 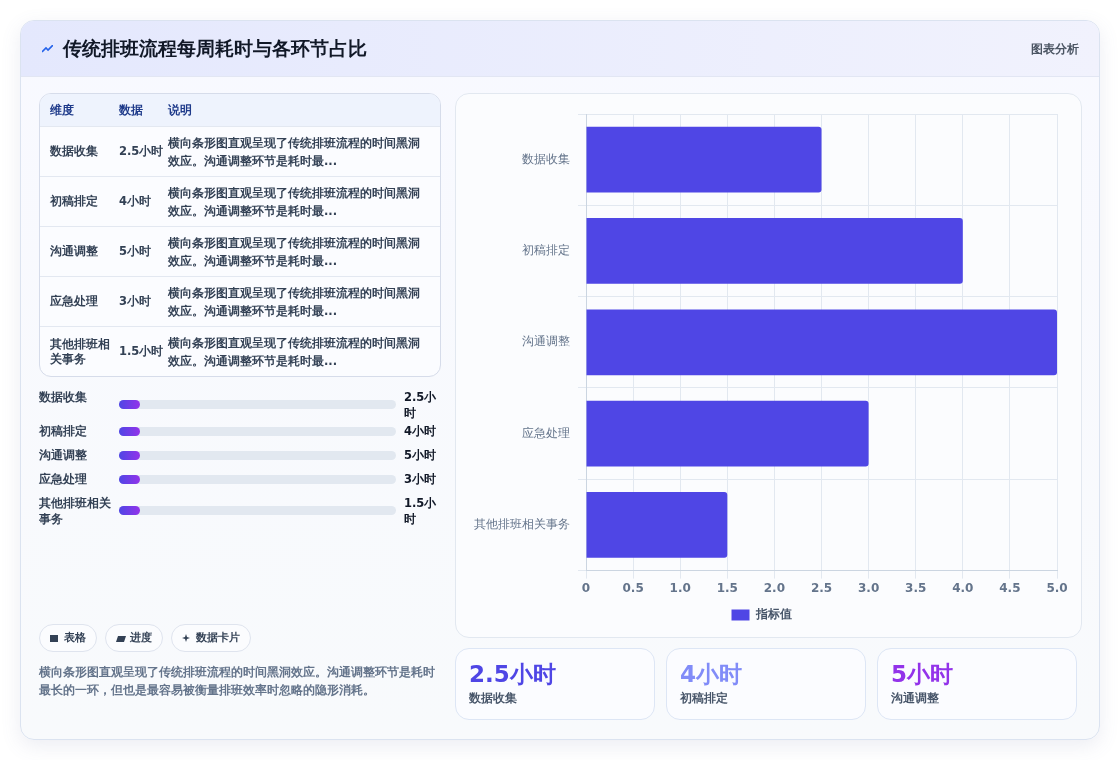 What do you see at coordinates (727, 587) in the screenshot?
I see `x-tick-label: 1.5` at bounding box center [727, 587].